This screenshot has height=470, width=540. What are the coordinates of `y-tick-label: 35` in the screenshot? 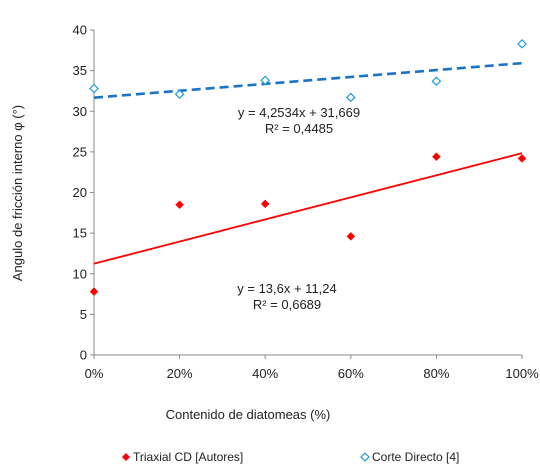 It's located at (80, 70).